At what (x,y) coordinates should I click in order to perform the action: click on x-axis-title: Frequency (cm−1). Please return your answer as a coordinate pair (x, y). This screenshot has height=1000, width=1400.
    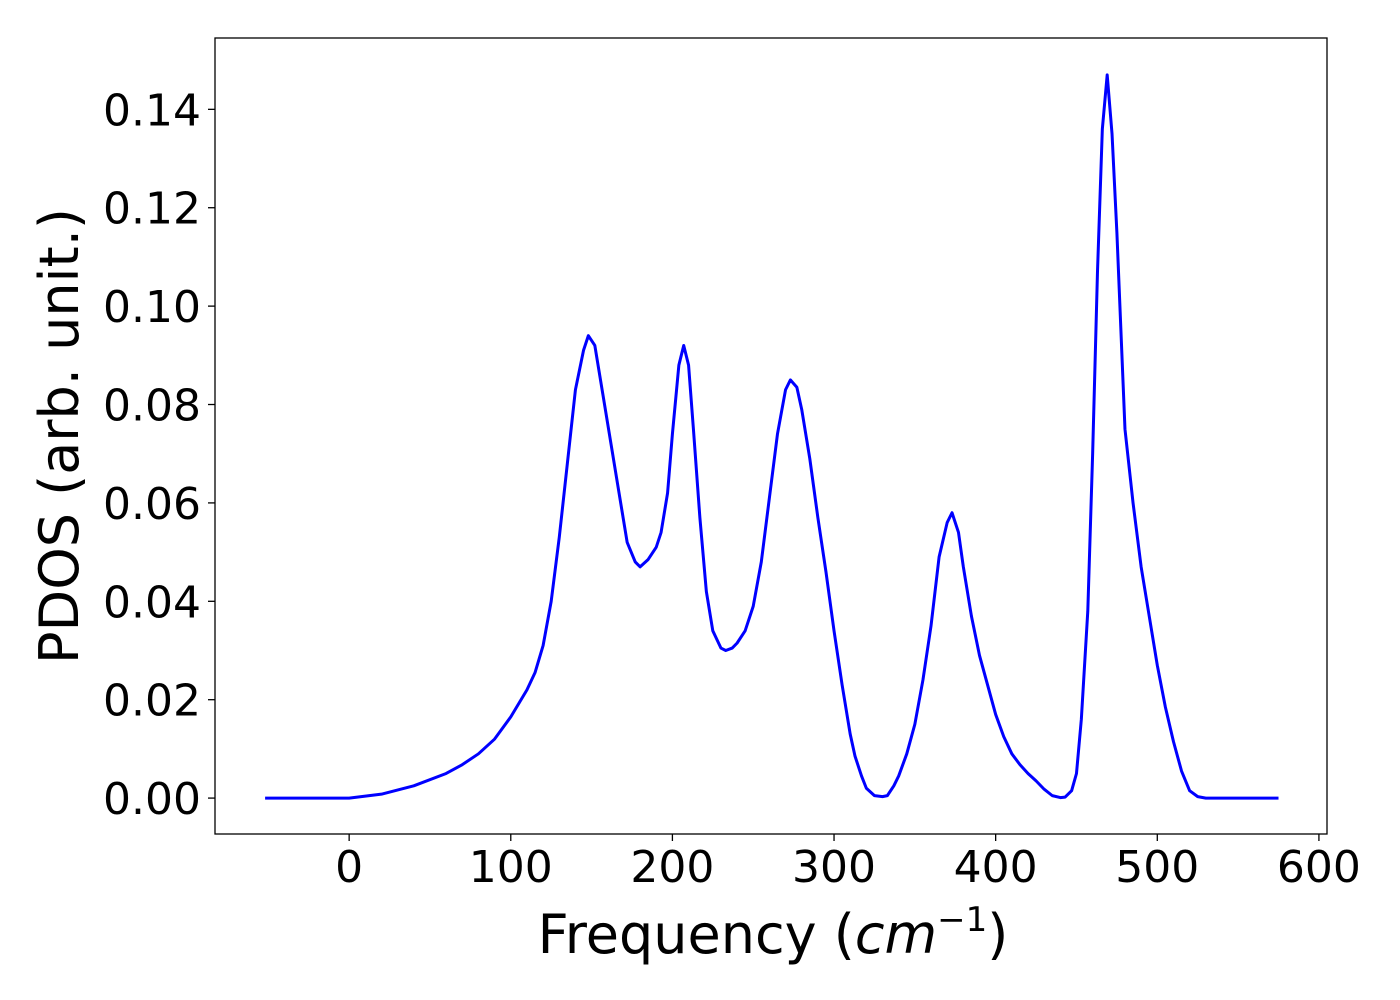
    Looking at the image, I should click on (773, 933).